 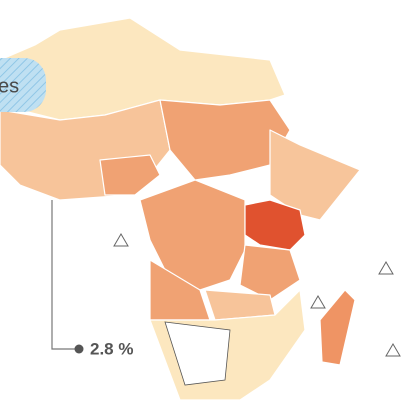 I want to click on callout-label: 2.8 %, so click(x=111, y=348).